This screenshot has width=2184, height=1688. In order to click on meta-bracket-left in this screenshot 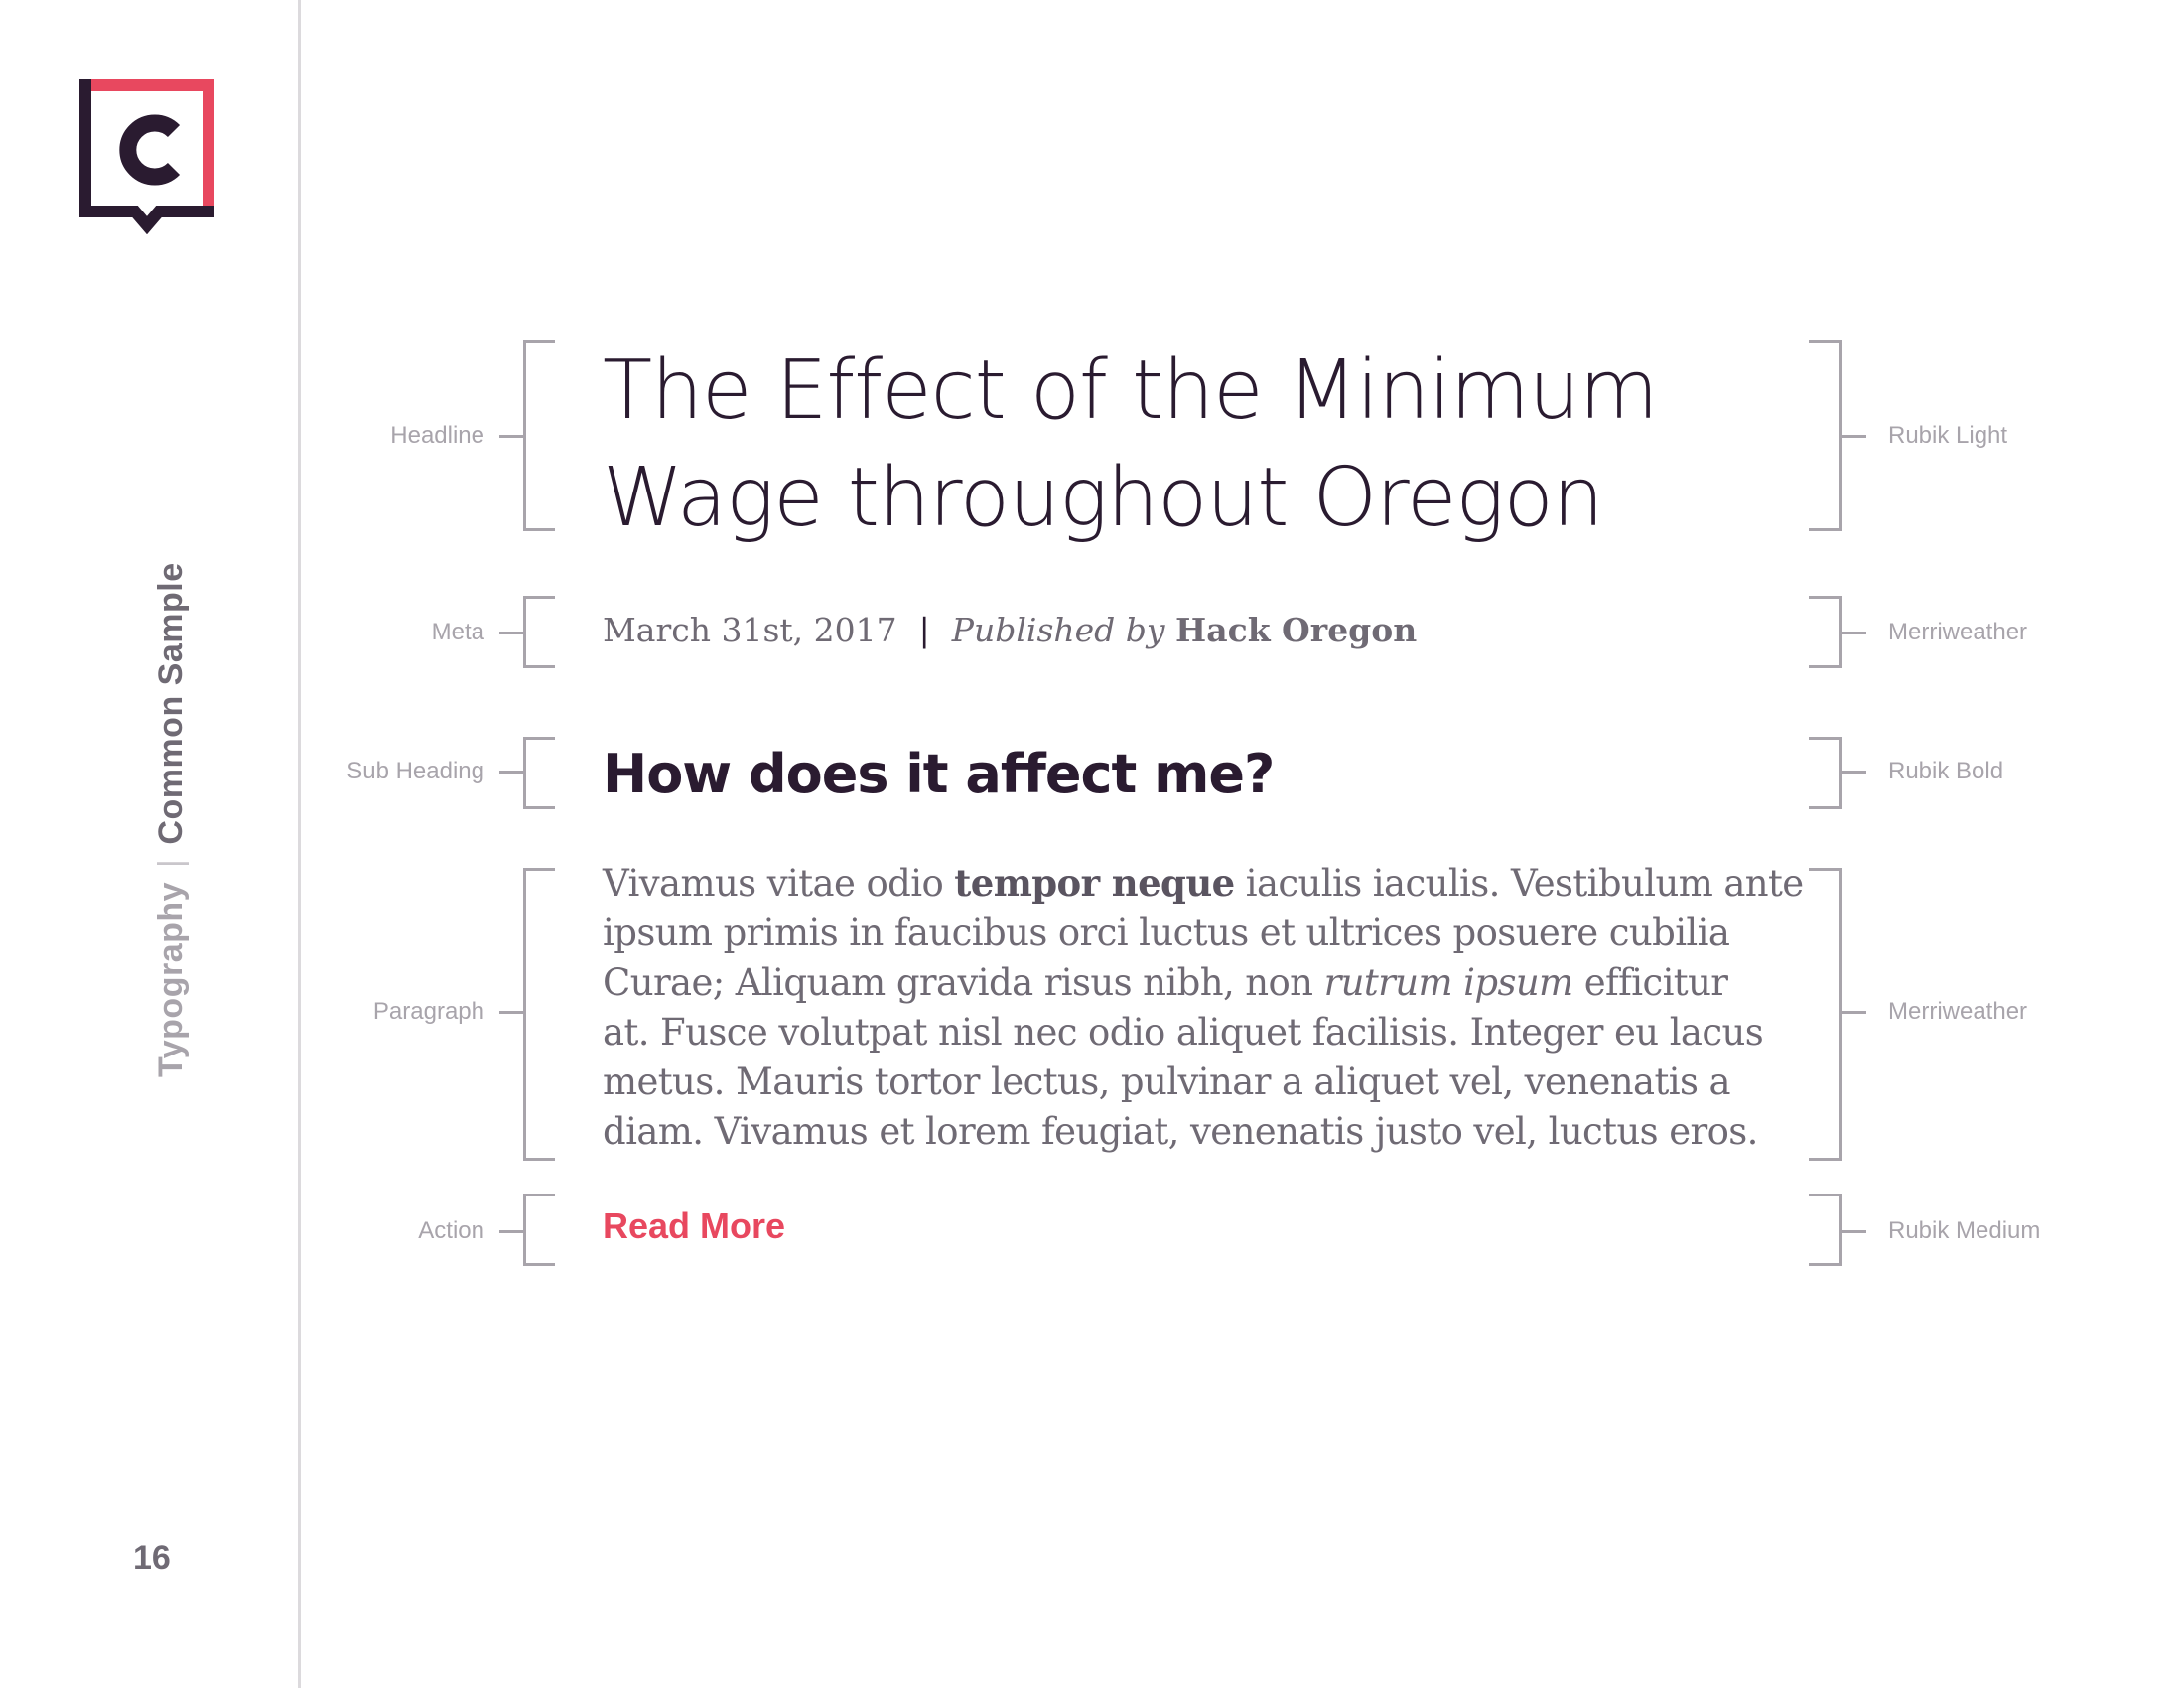, I will do `click(539, 632)`.